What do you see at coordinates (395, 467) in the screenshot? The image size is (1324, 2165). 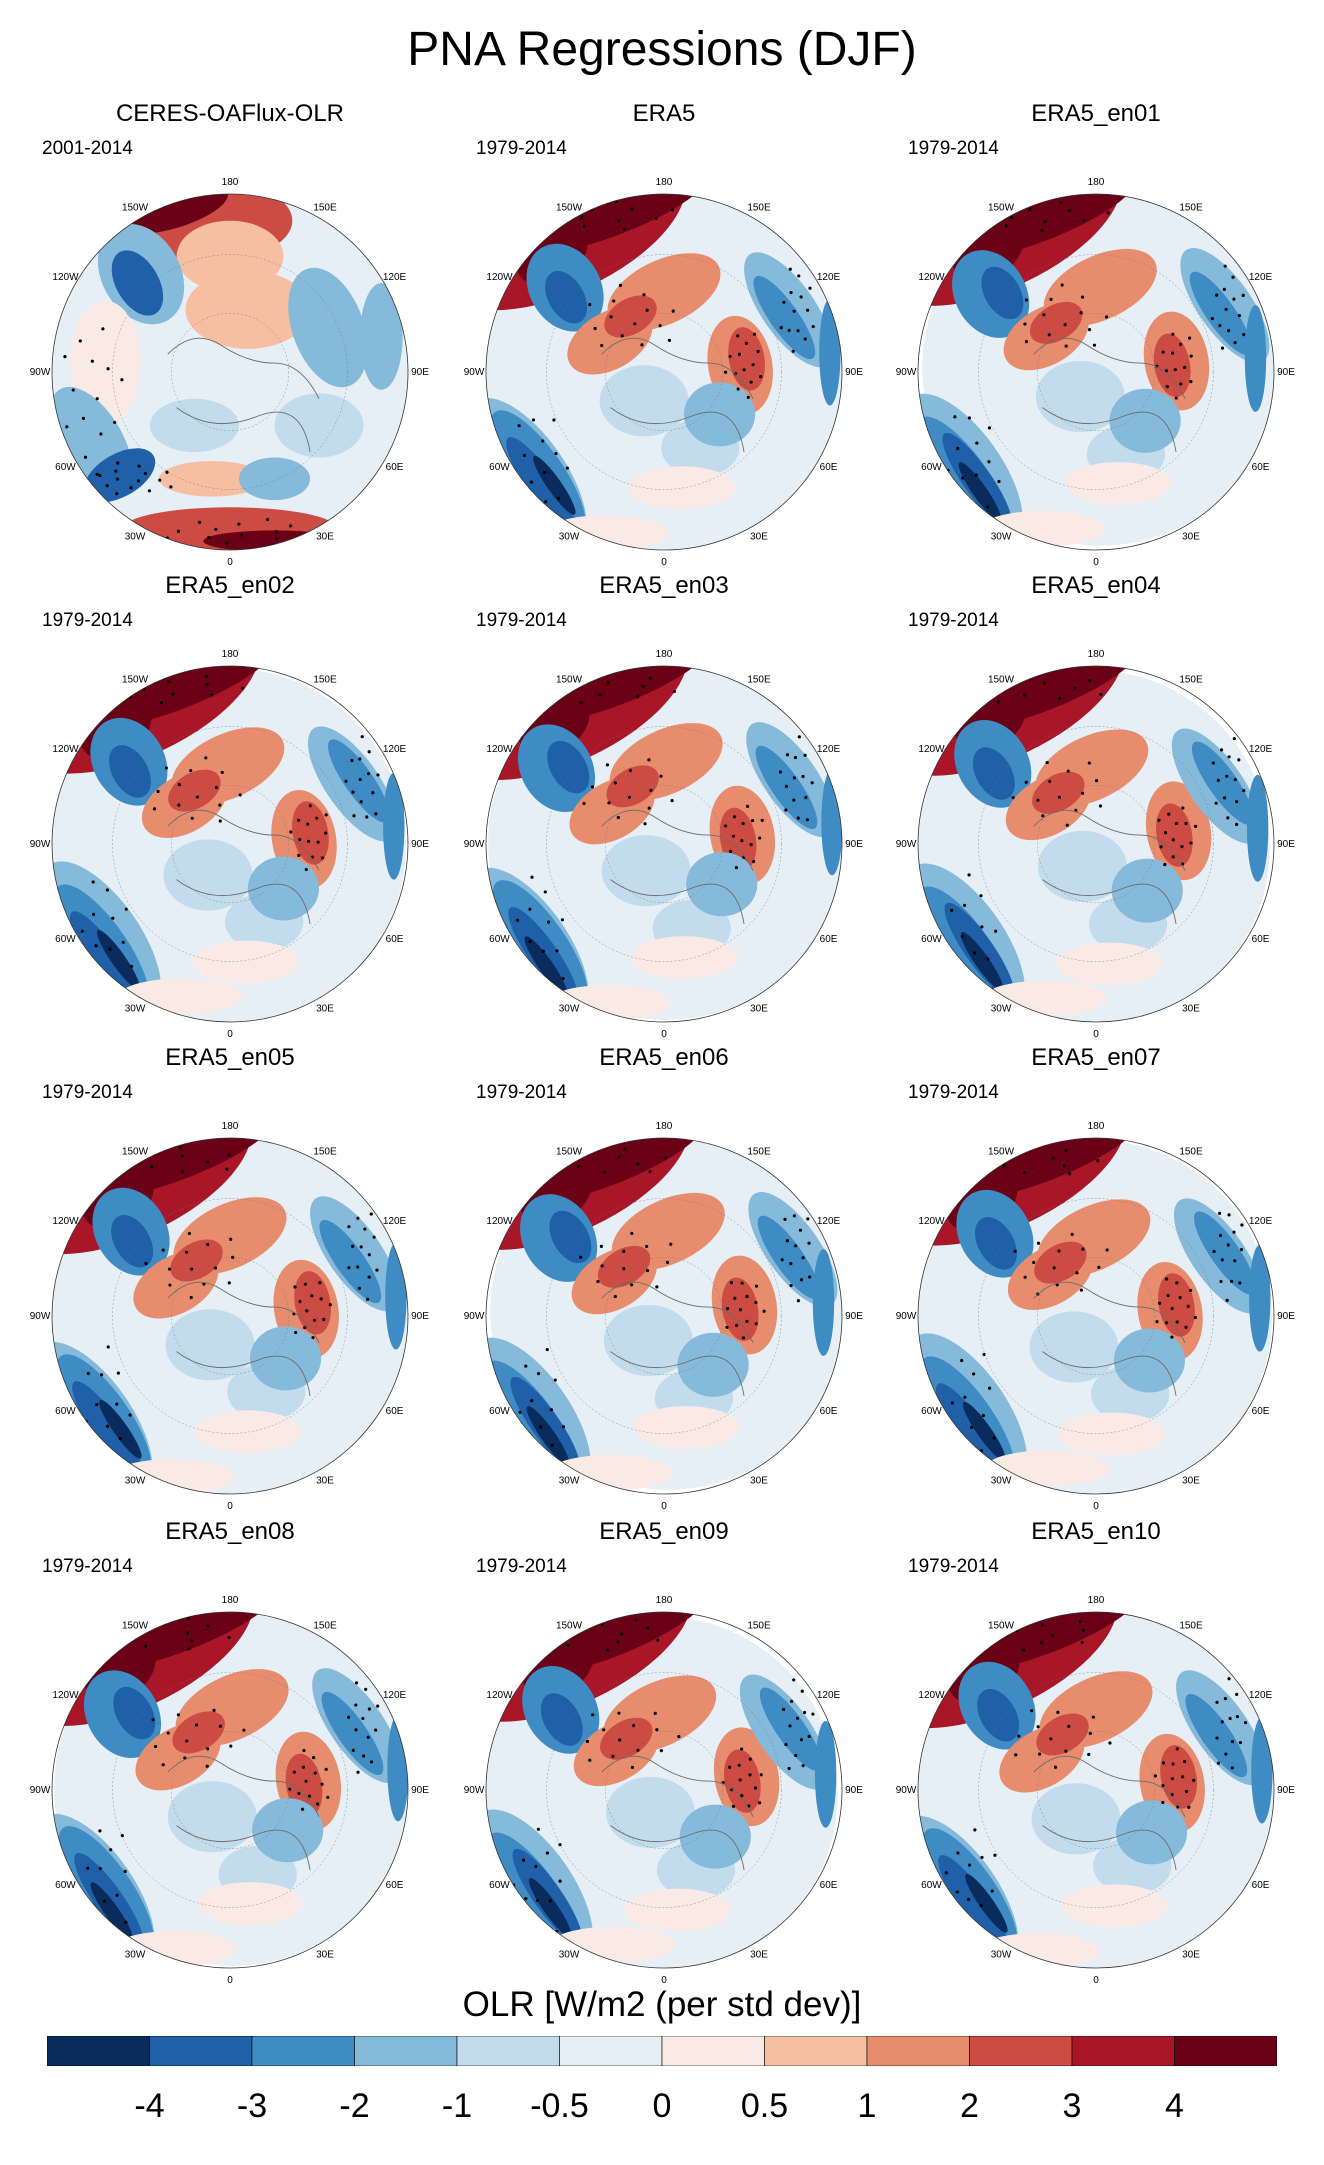 I see `longitude-label: 60E` at bounding box center [395, 467].